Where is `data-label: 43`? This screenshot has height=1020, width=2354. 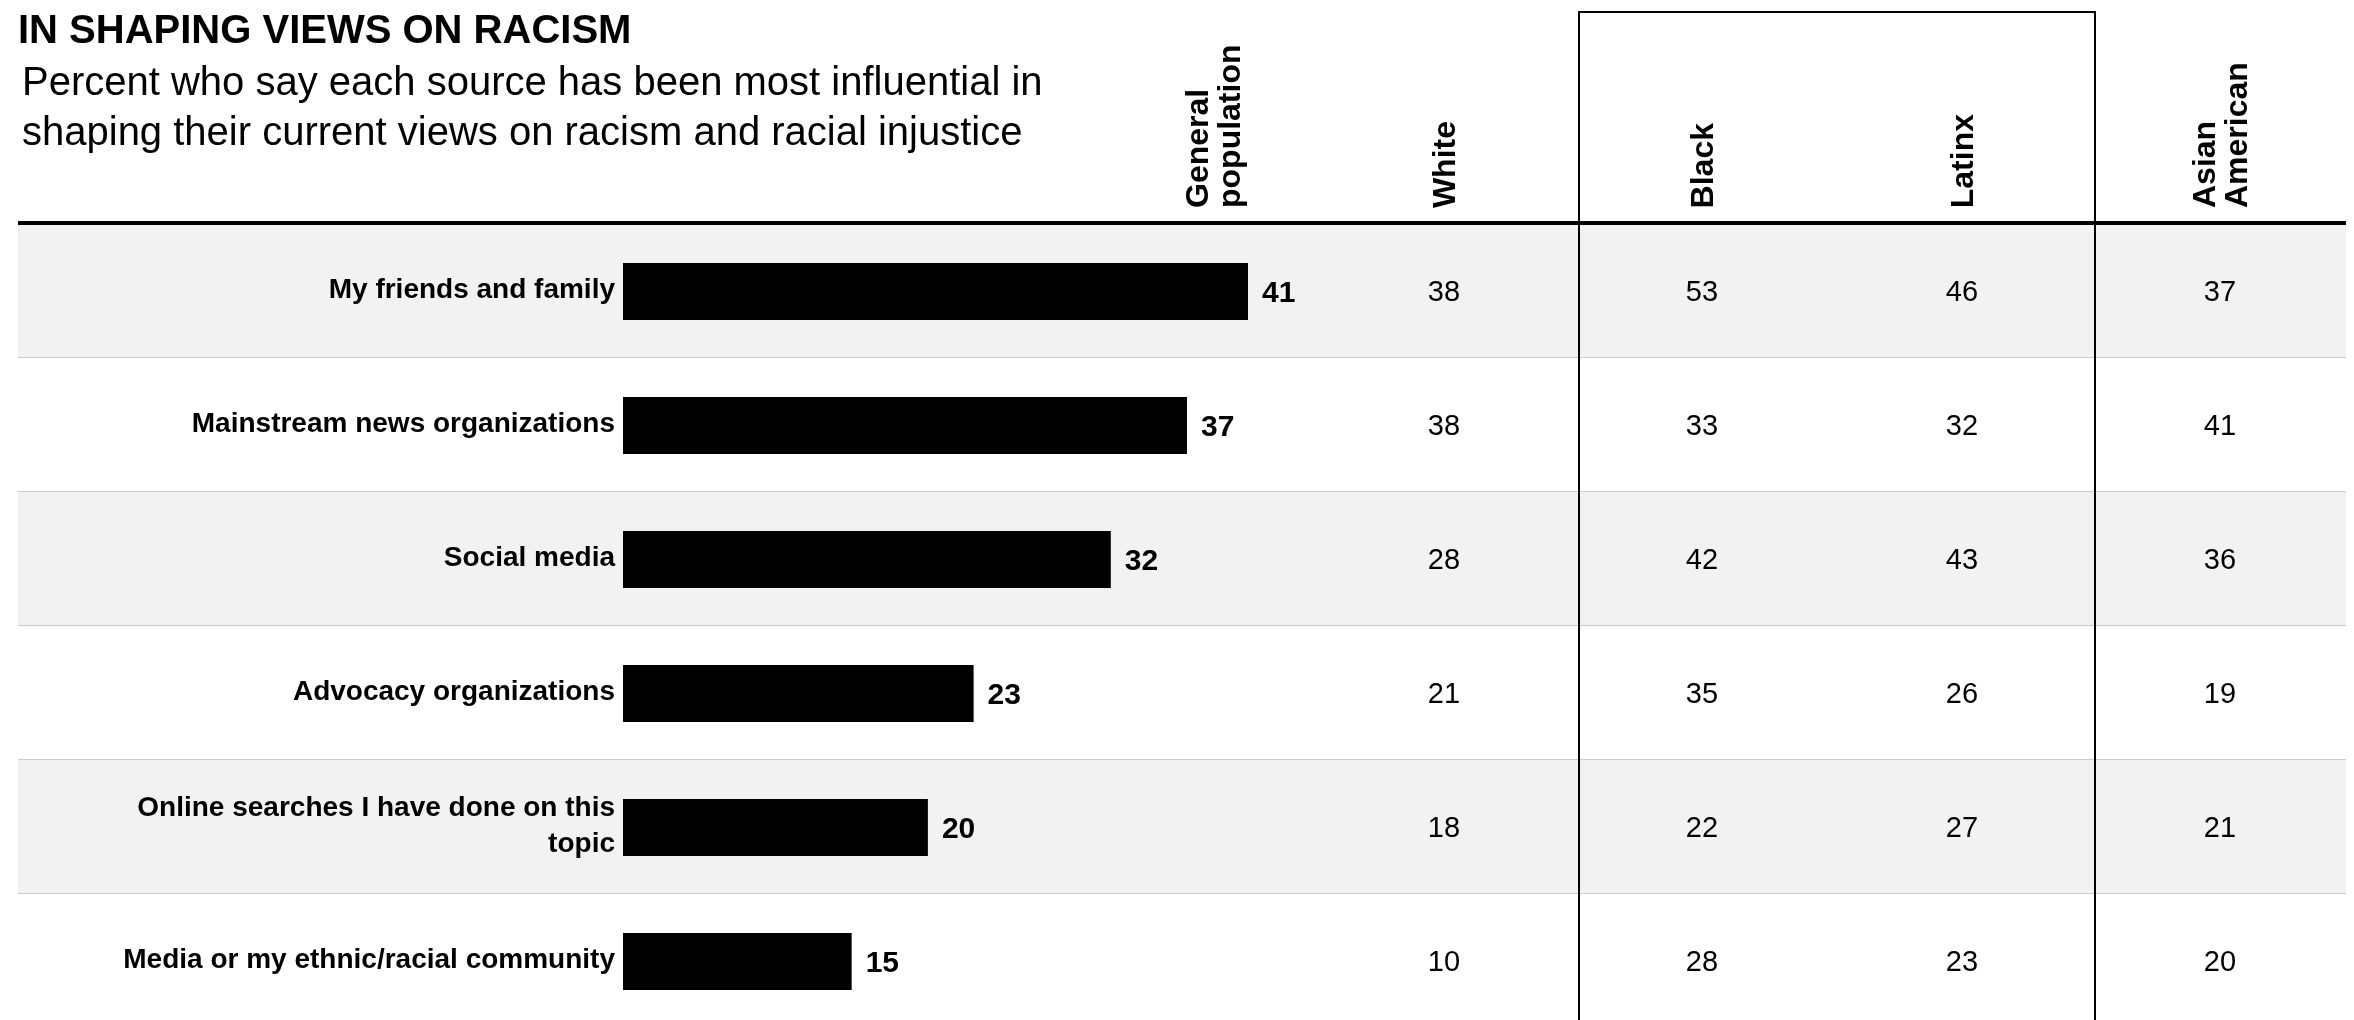 data-label: 43 is located at coordinates (1962, 559).